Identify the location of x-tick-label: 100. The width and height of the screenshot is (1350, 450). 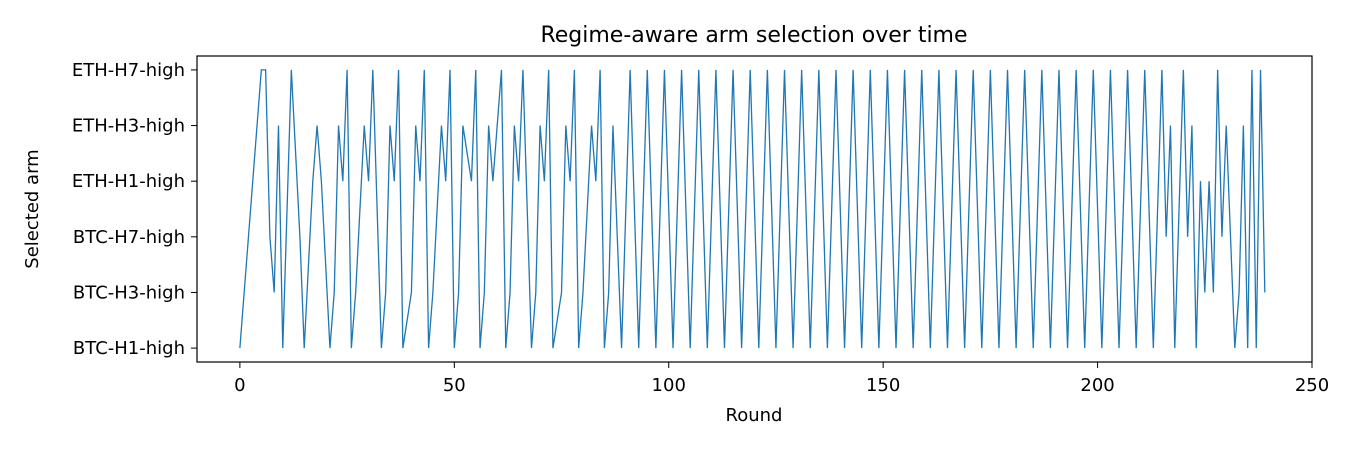
(669, 385).